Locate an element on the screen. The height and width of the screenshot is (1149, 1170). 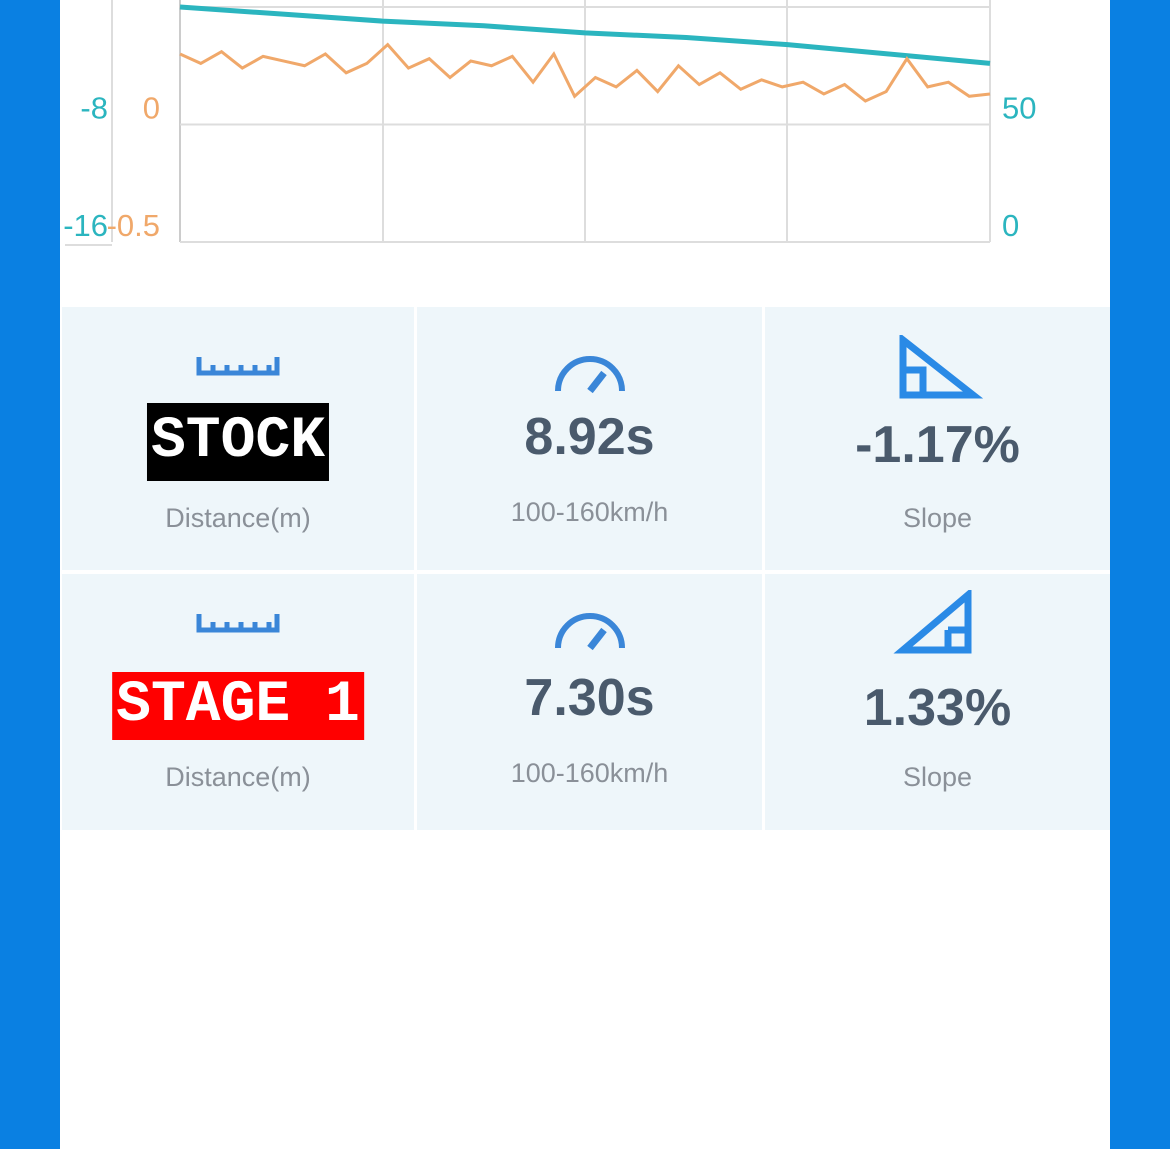
tick-label: -16 is located at coordinates (85, 225).